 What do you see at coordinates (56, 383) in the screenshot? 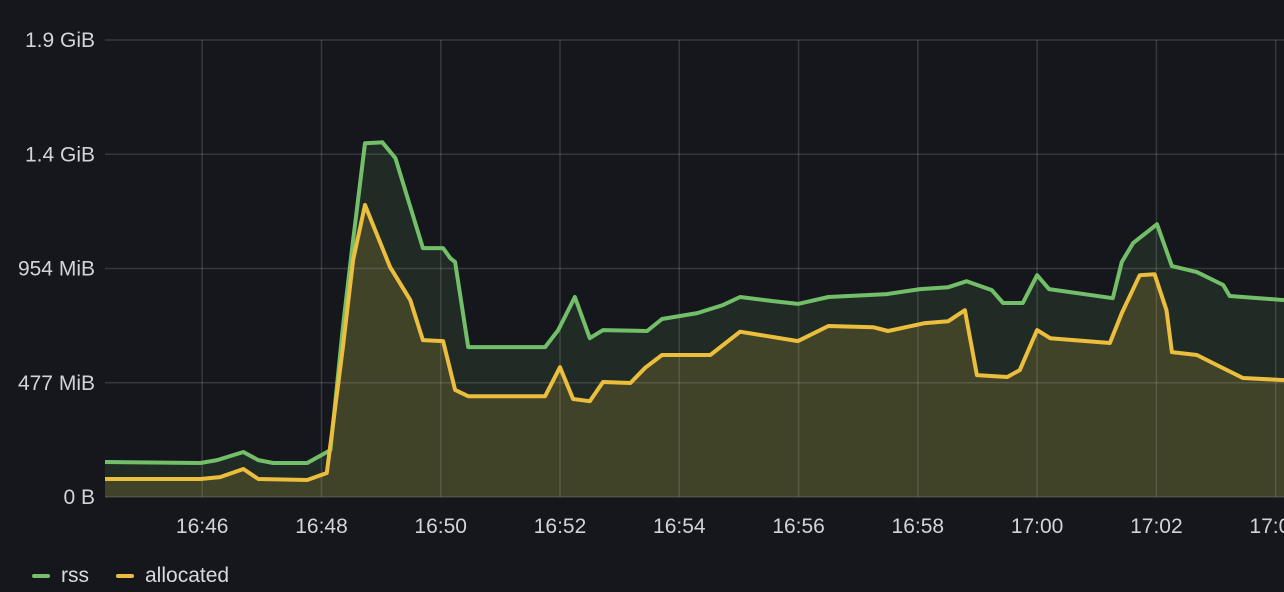
I see `y-tick-label: 477 MiB` at bounding box center [56, 383].